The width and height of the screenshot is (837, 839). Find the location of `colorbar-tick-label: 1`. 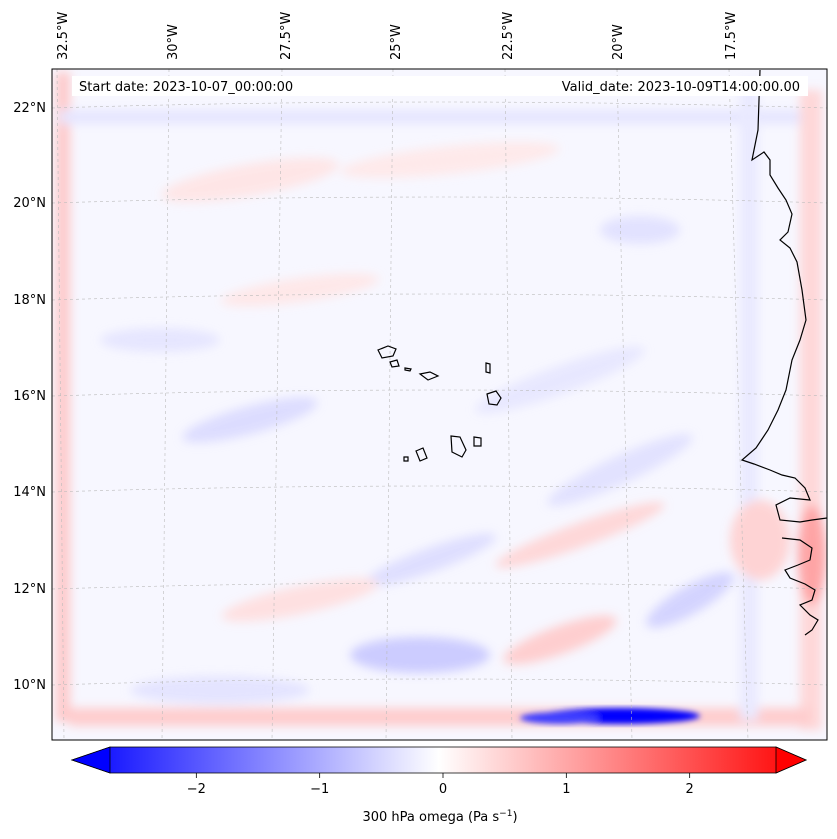

colorbar-tick-label: 1 is located at coordinates (566, 789).